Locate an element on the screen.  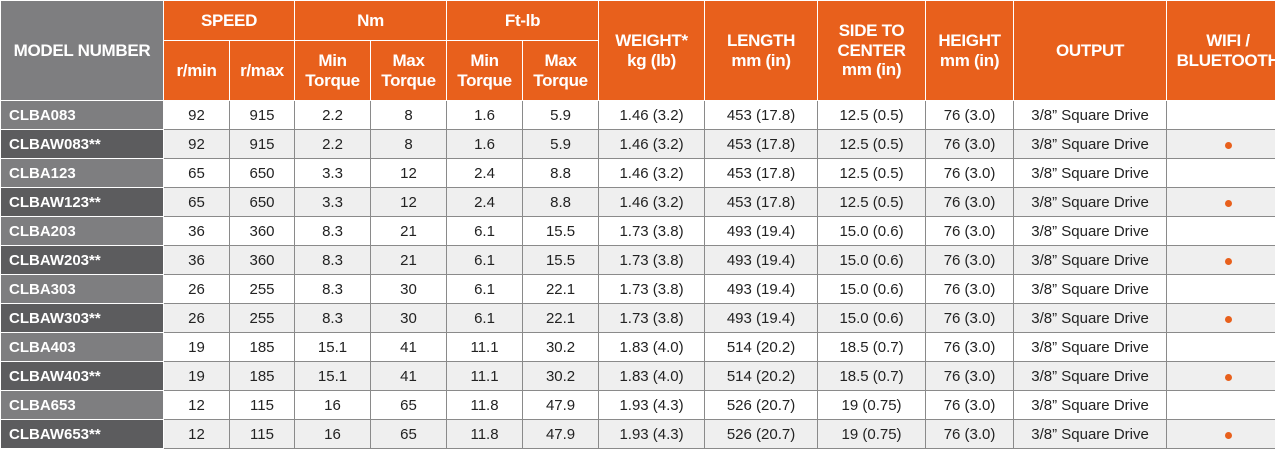
nm-min-cell: 3.3 is located at coordinates (333, 173).